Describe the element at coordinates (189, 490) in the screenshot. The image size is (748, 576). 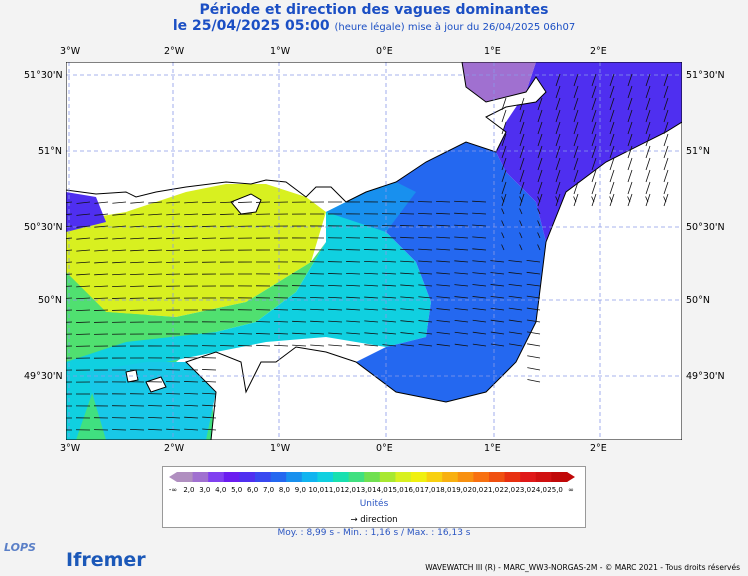
I see `legend-value: 2,0` at that location.